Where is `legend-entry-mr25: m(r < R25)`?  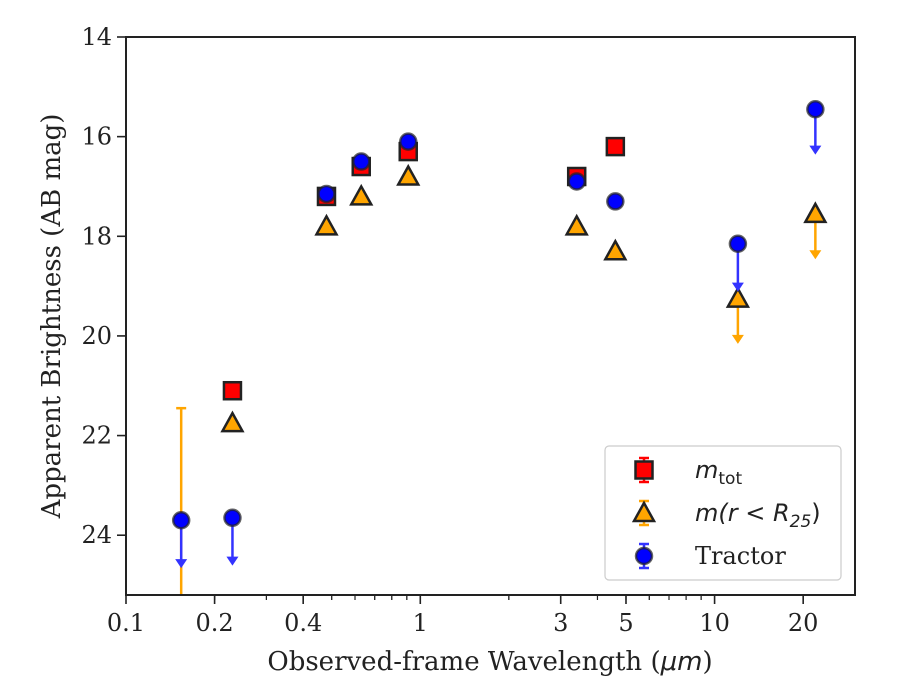 legend-entry-mr25: m(r < R25) is located at coordinates (726, 515).